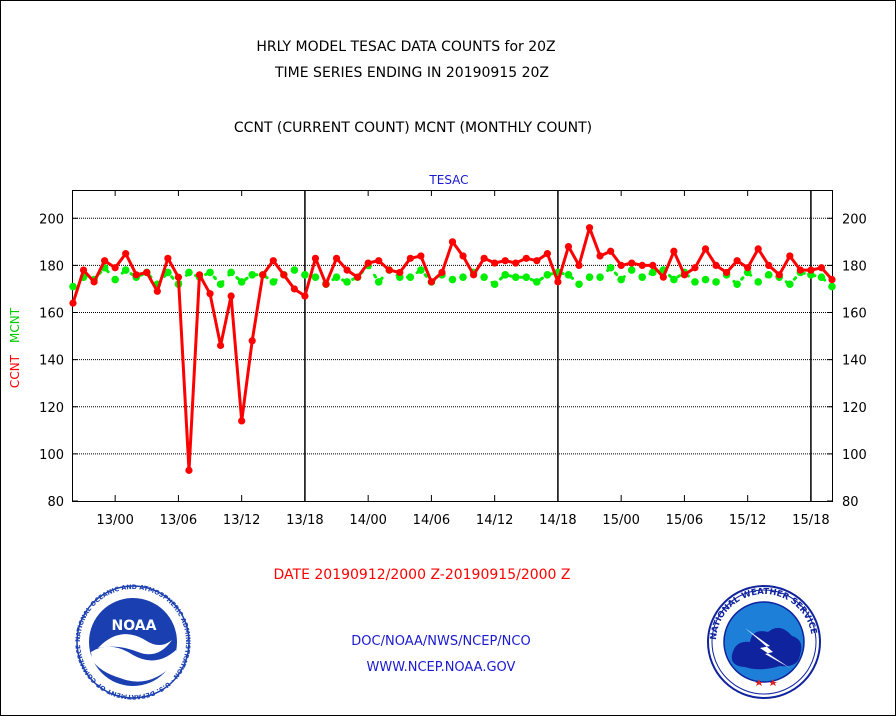  I want to click on x-tick-label: 15/18, so click(810, 520).